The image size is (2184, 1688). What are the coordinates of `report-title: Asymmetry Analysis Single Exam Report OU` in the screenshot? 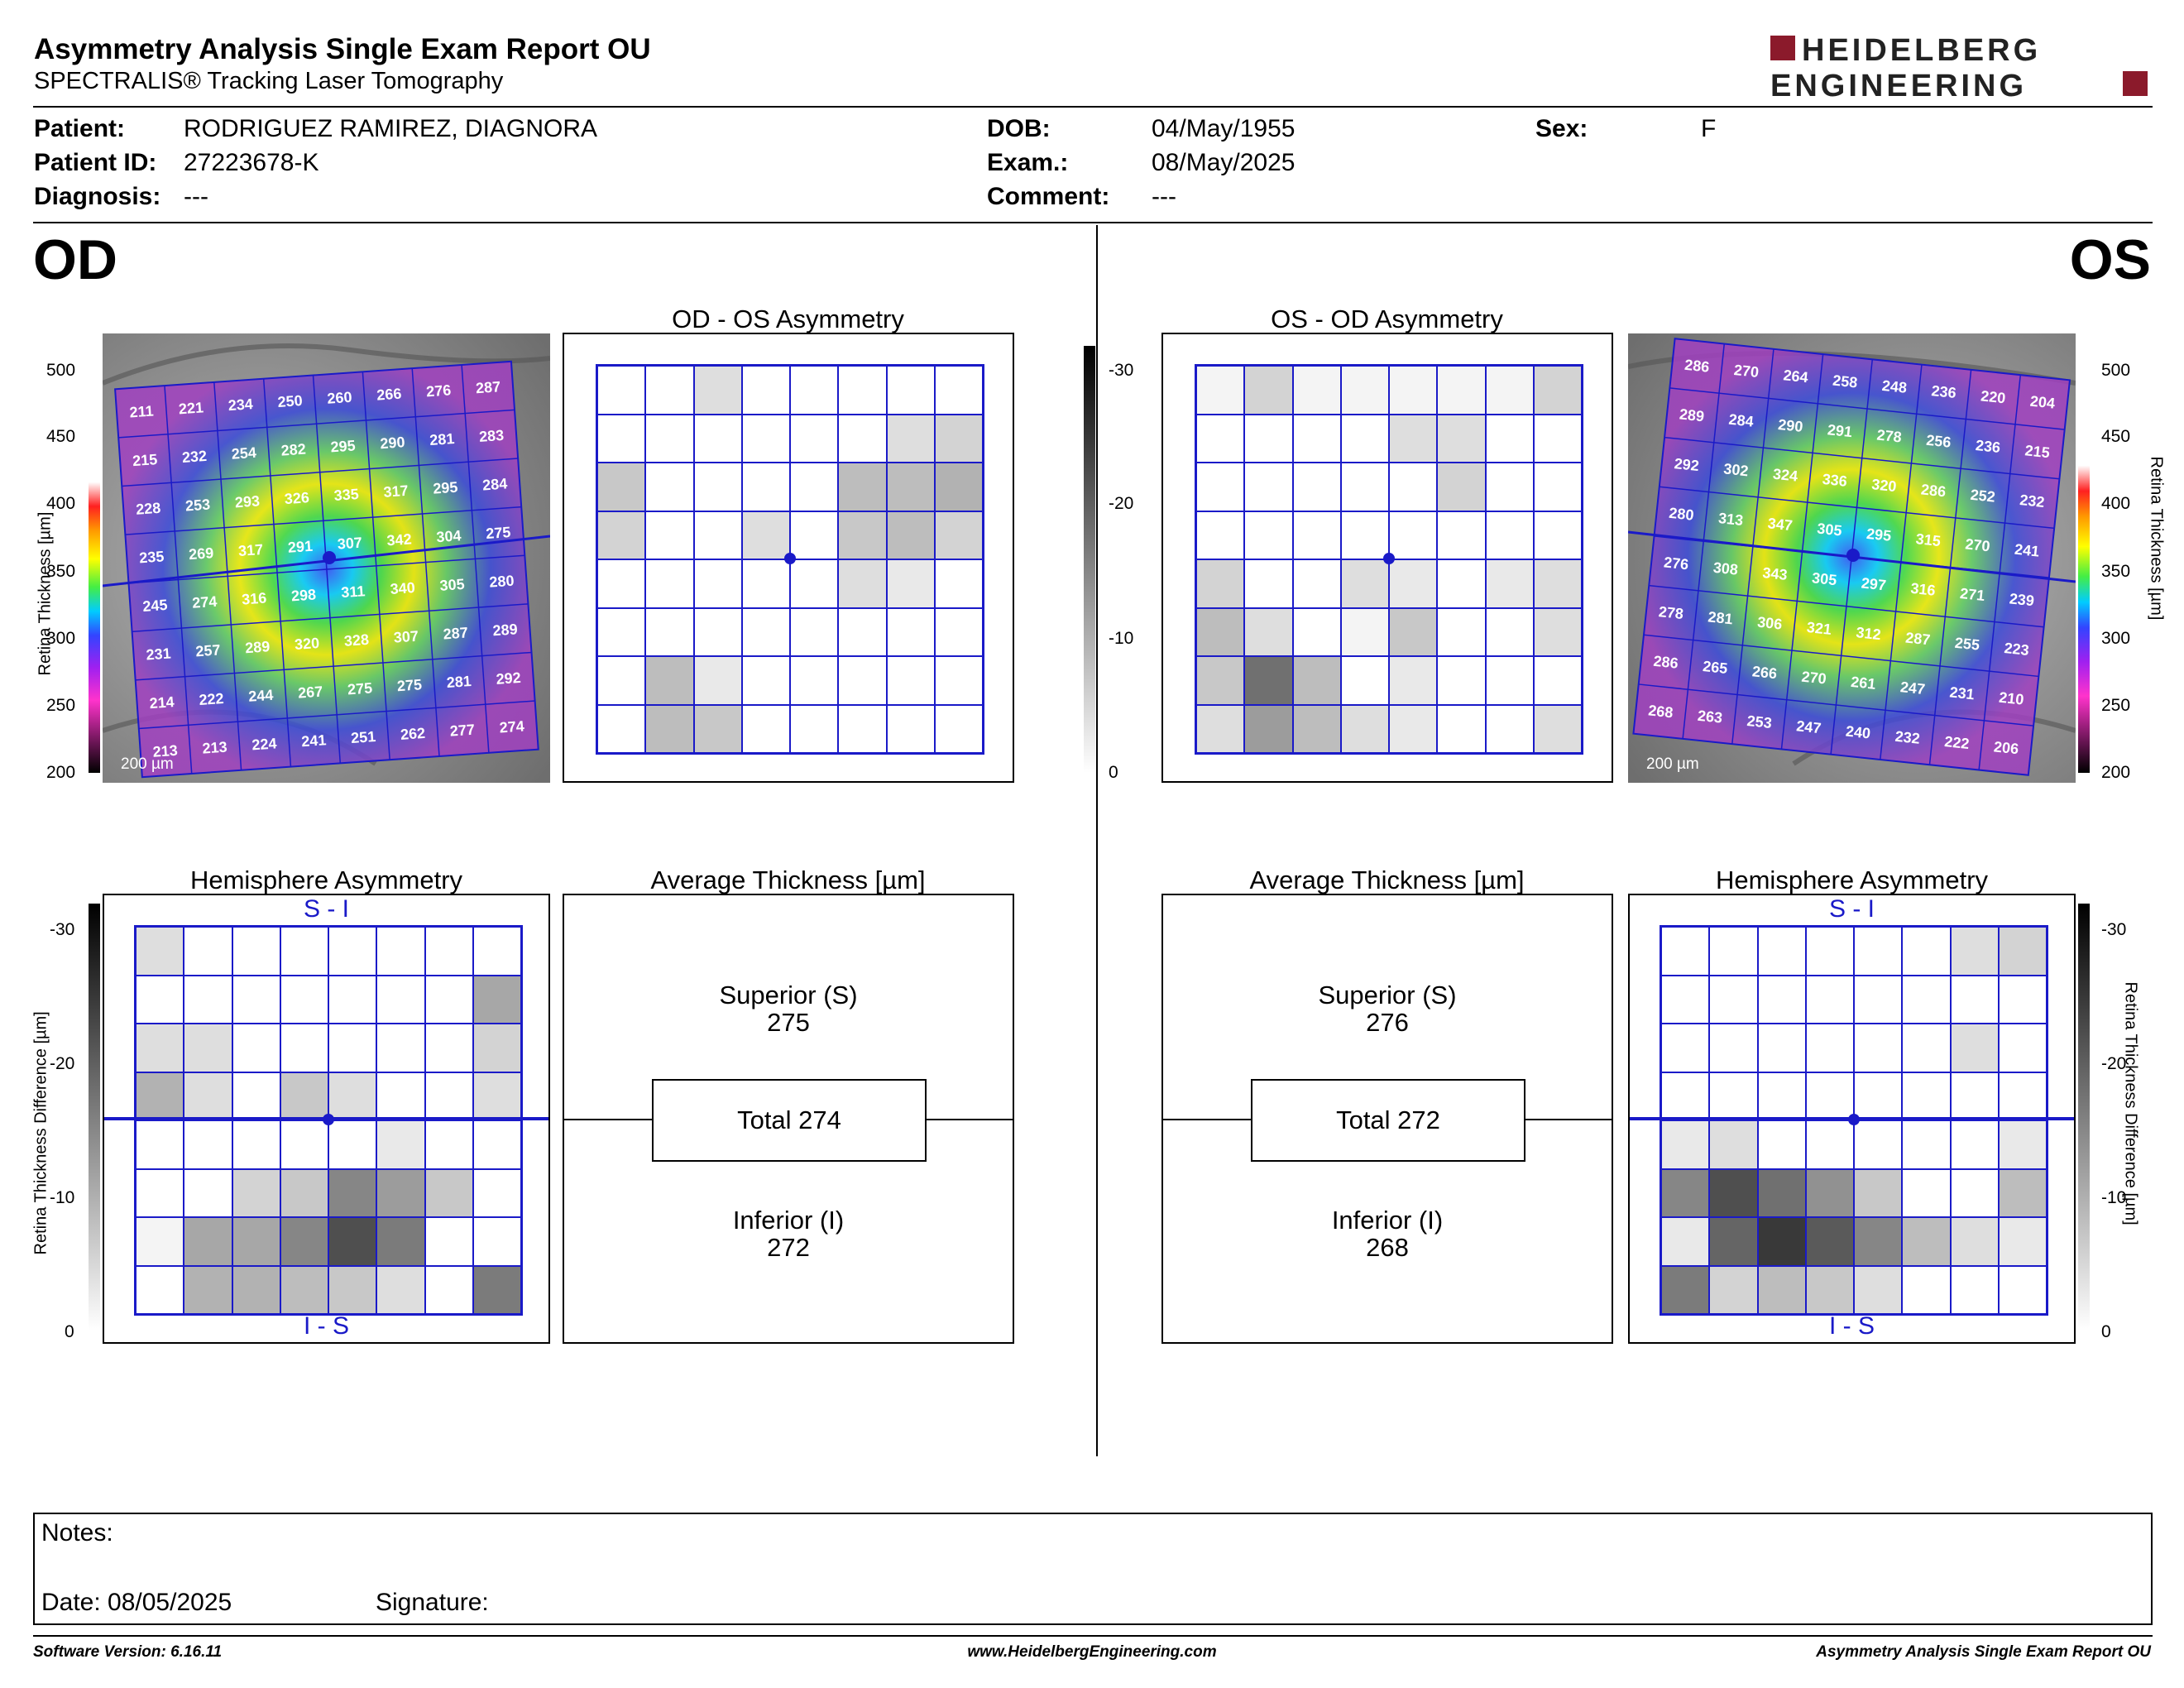 It's located at (342, 49).